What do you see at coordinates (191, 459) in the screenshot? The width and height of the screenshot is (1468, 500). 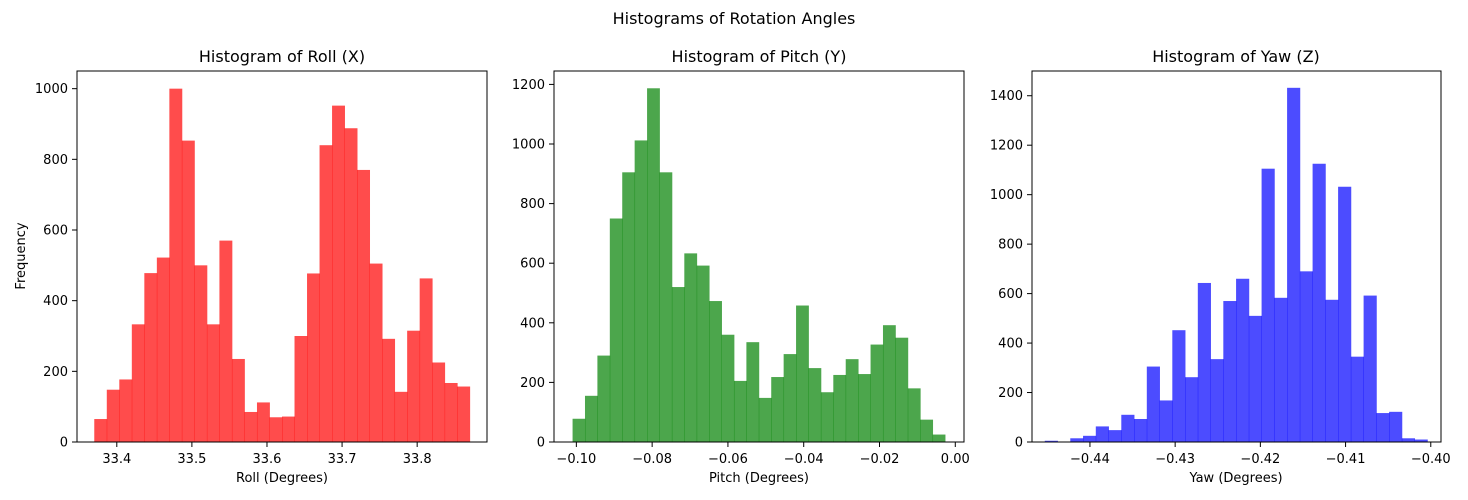 I see `roll-x-tick-label: 33.5` at bounding box center [191, 459].